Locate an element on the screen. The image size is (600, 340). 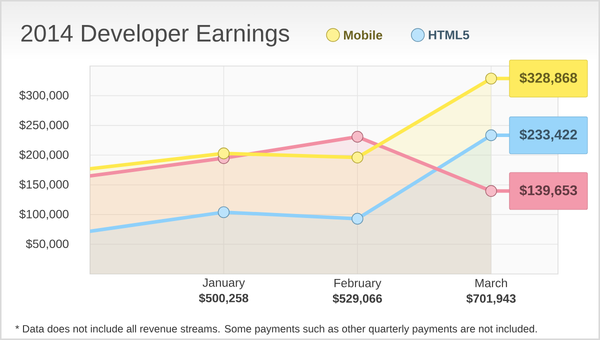
data-label: $328,868 is located at coordinates (549, 78).